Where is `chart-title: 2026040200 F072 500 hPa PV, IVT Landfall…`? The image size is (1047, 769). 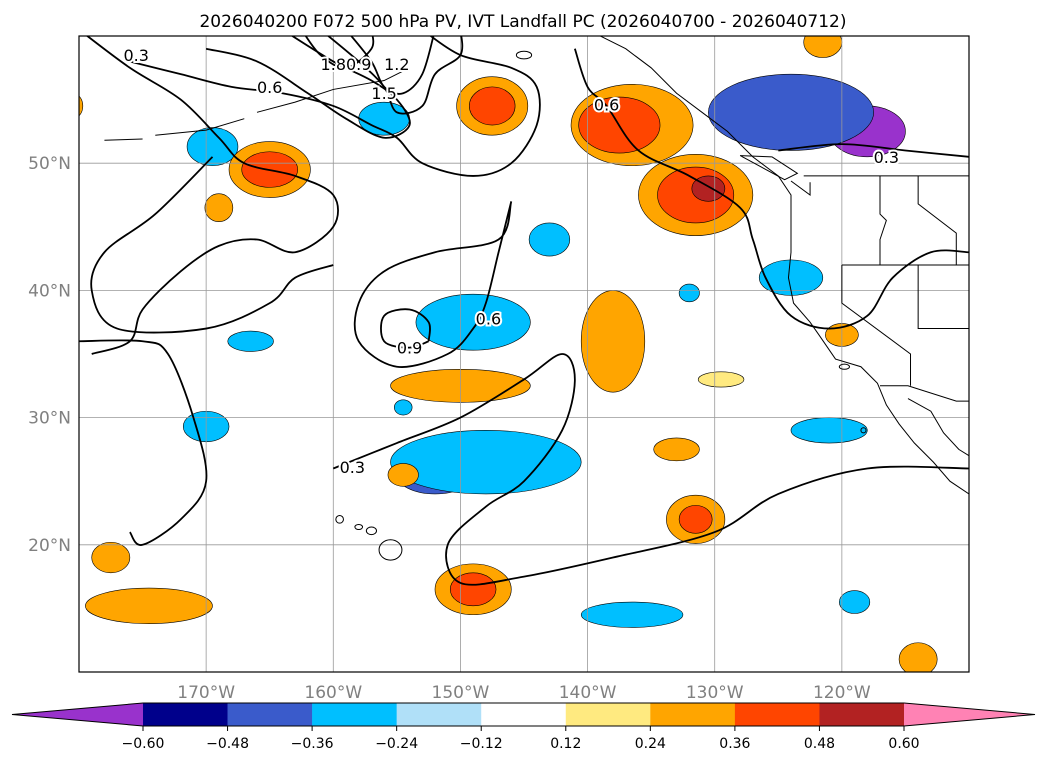
chart-title: 2026040200 F072 500 hPa PV, IVT Landfall… is located at coordinates (522, 22).